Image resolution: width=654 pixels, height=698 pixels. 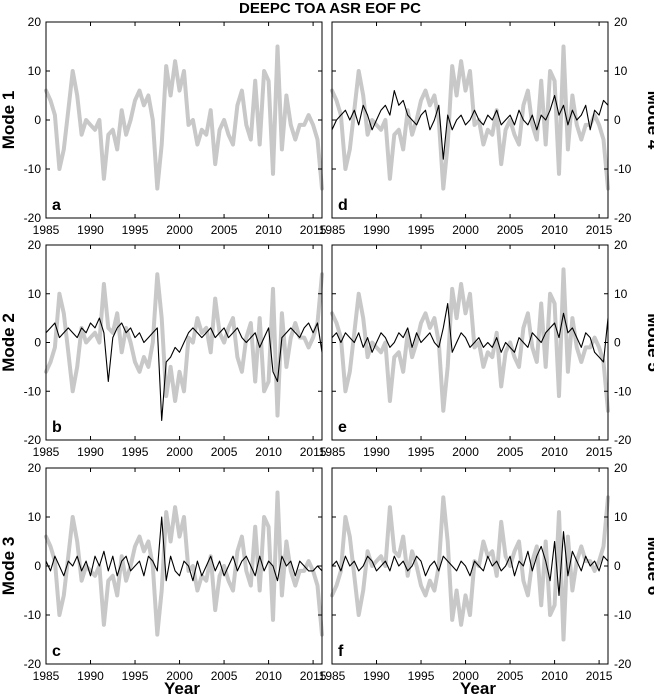 I want to click on mode-label: Mode 1, so click(x=9, y=120).